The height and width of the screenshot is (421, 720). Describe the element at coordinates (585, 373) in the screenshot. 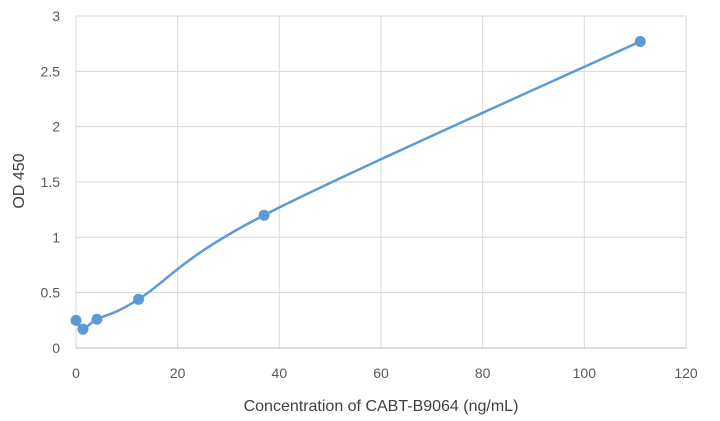

I see `x-tick-label-5: 100` at that location.